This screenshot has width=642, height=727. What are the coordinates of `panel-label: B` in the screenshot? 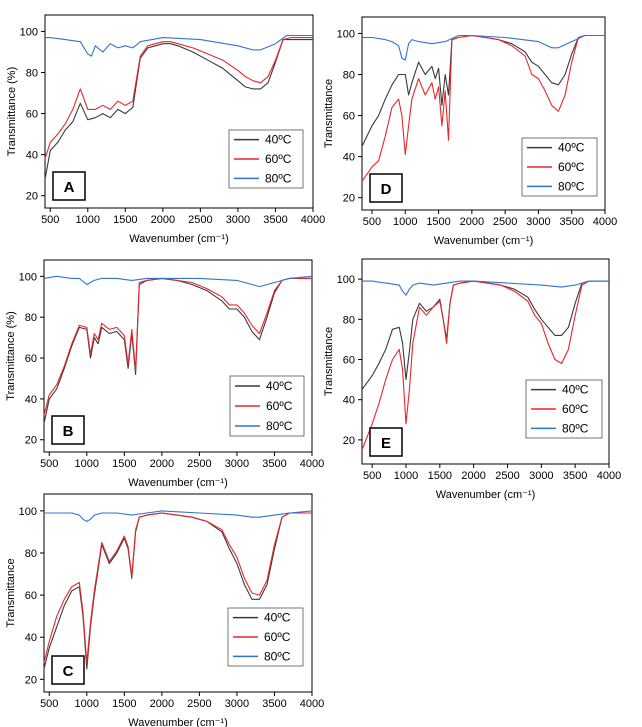 It's located at (68, 431).